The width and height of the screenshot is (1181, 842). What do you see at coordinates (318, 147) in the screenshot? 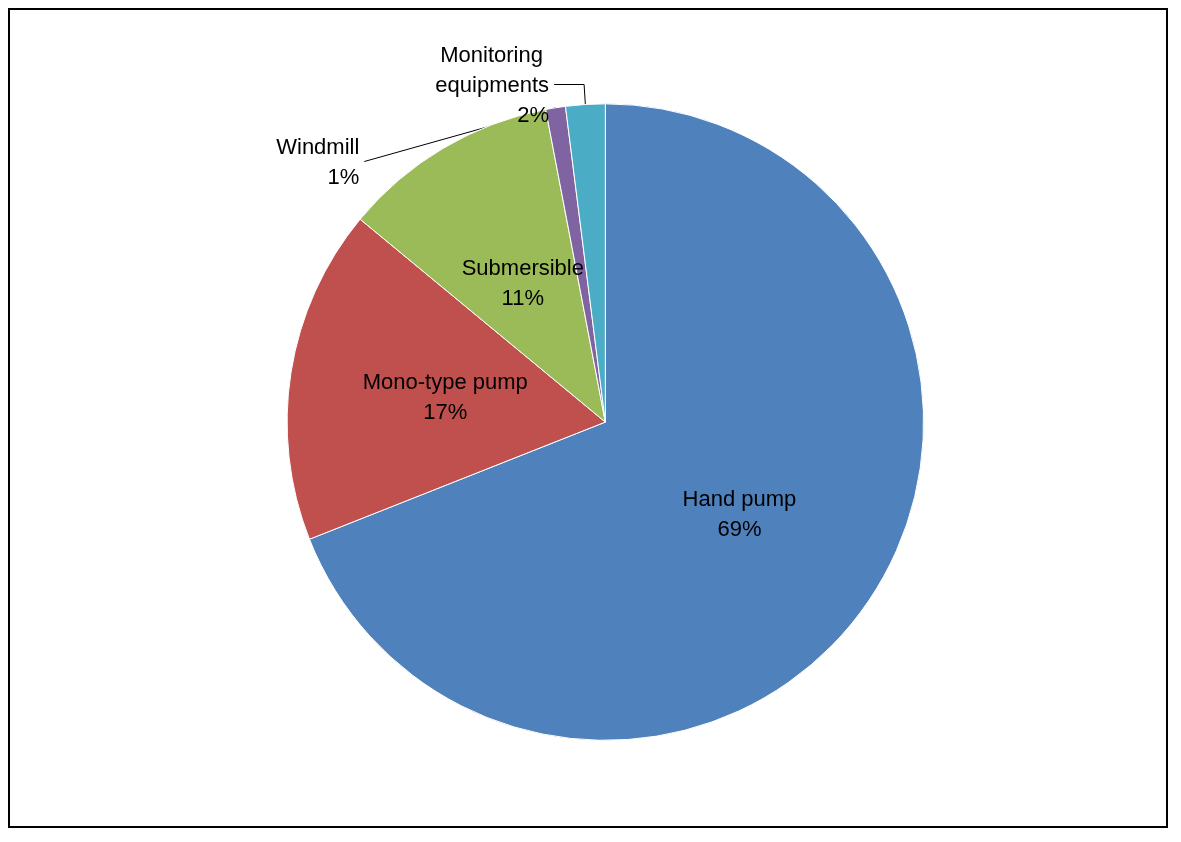
I see `slice-label: Windmill` at bounding box center [318, 147].